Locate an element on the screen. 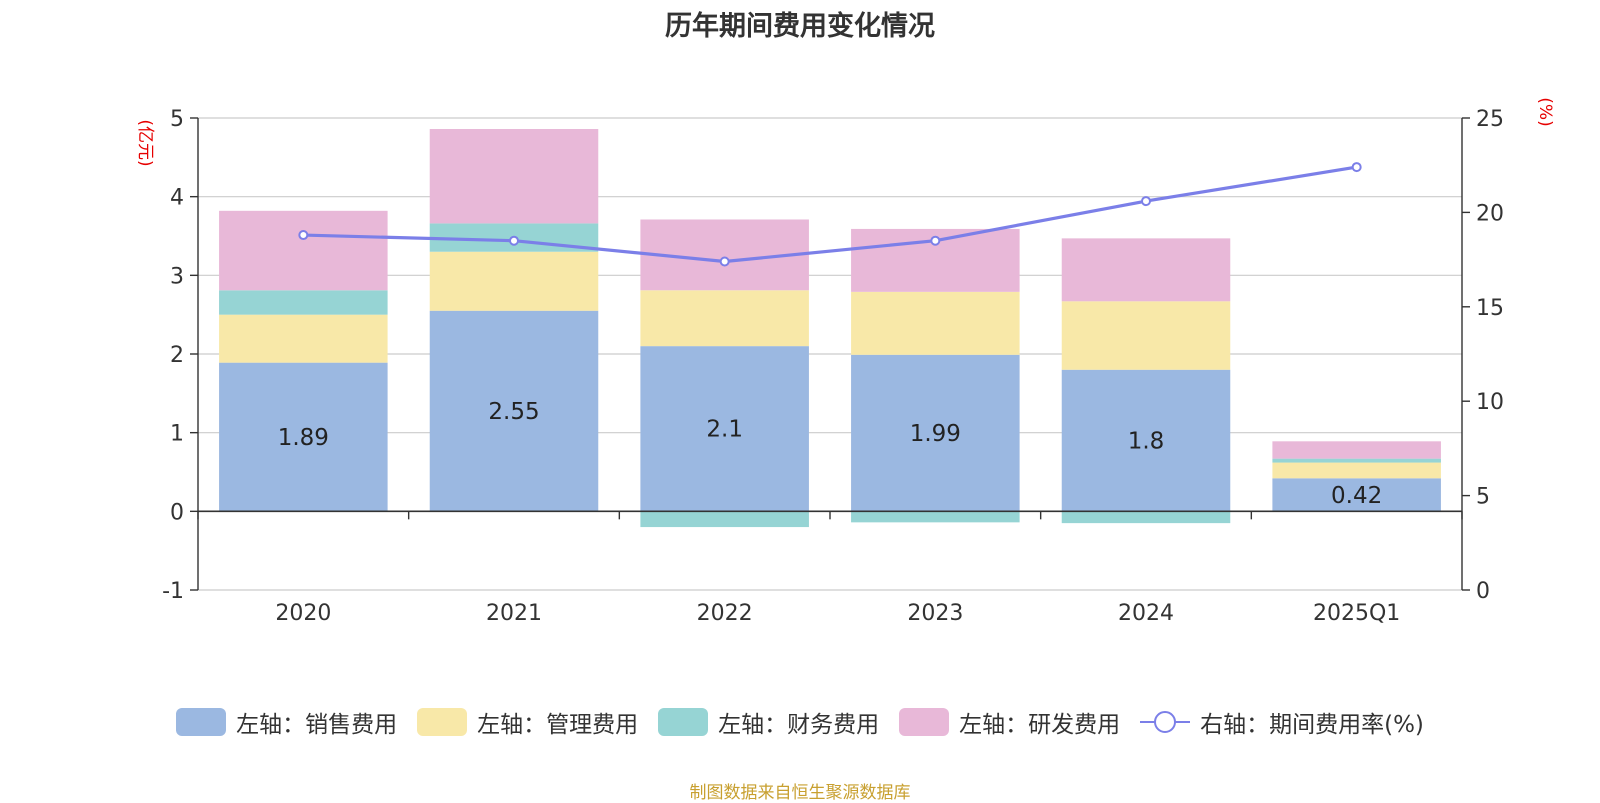 The height and width of the screenshot is (803, 1600). bar-4-2020 is located at coordinates (303, 250).